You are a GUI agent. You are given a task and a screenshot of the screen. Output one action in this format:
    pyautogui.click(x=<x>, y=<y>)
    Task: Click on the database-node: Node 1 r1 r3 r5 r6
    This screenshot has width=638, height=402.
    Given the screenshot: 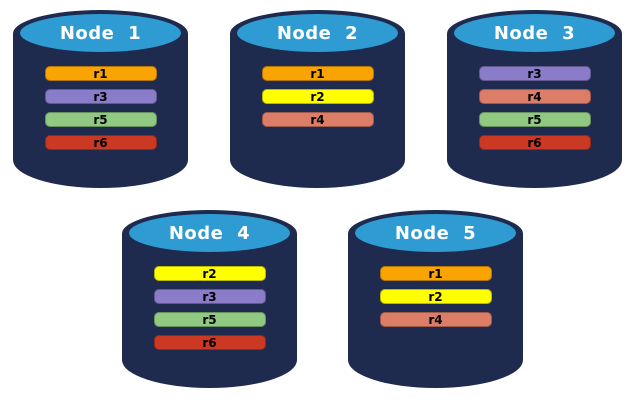 What is the action you would take?
    pyautogui.click(x=100, y=99)
    